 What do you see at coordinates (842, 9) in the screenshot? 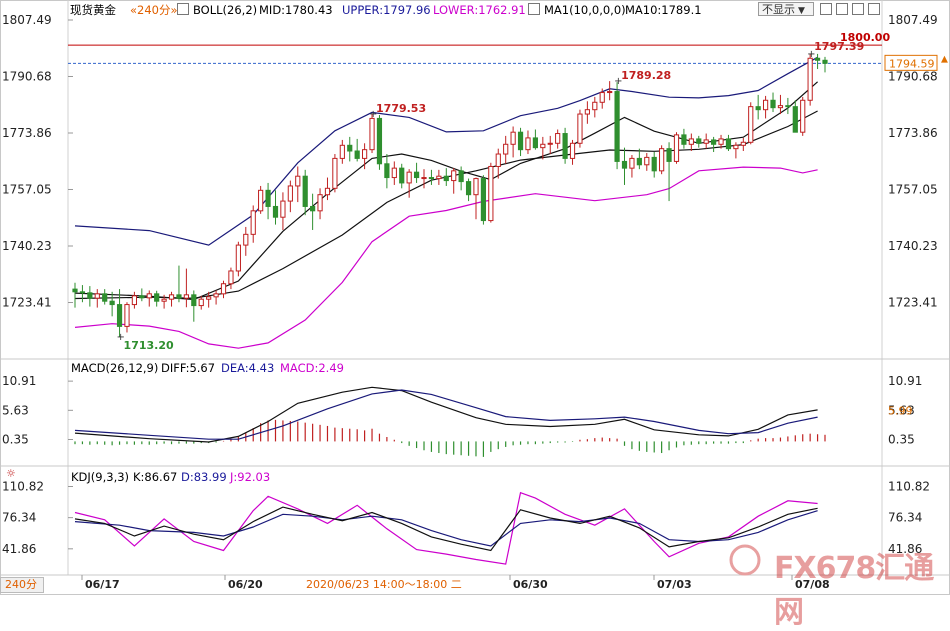
I see `move-down-icon` at bounding box center [842, 9].